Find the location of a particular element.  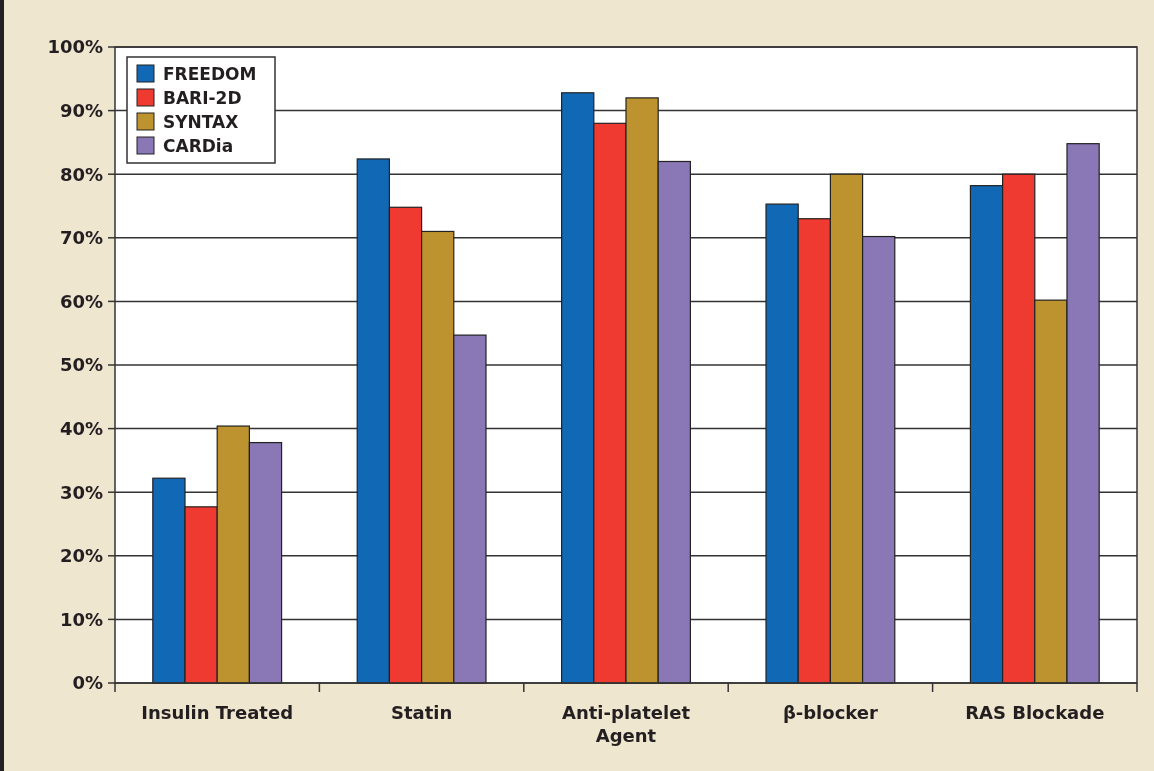

y-tick-label: 80% is located at coordinates (81, 174).